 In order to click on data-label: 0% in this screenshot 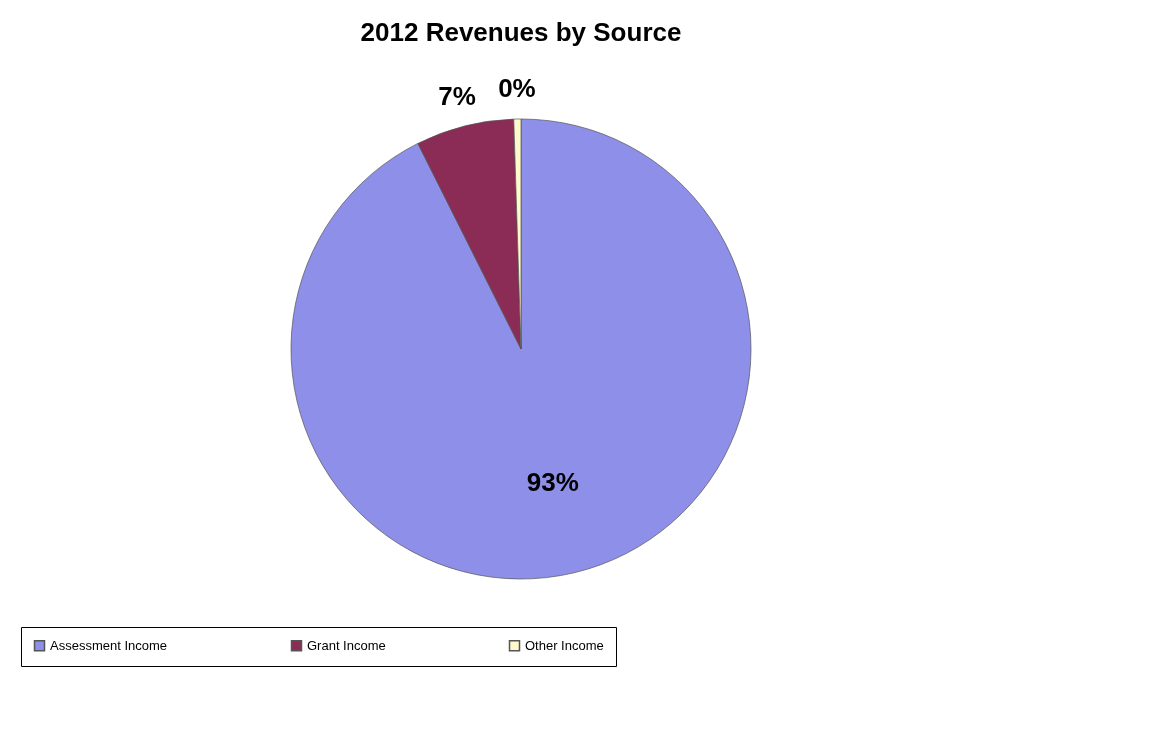, I will do `click(517, 88)`.